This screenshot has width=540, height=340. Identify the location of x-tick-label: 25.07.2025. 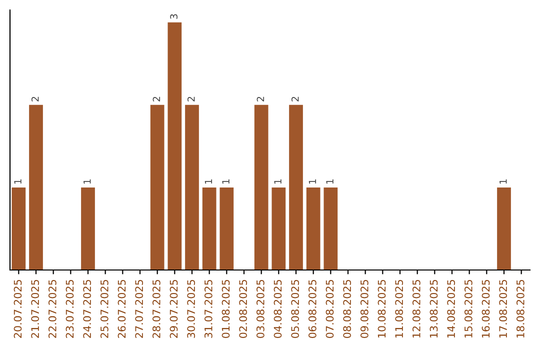
(104, 309).